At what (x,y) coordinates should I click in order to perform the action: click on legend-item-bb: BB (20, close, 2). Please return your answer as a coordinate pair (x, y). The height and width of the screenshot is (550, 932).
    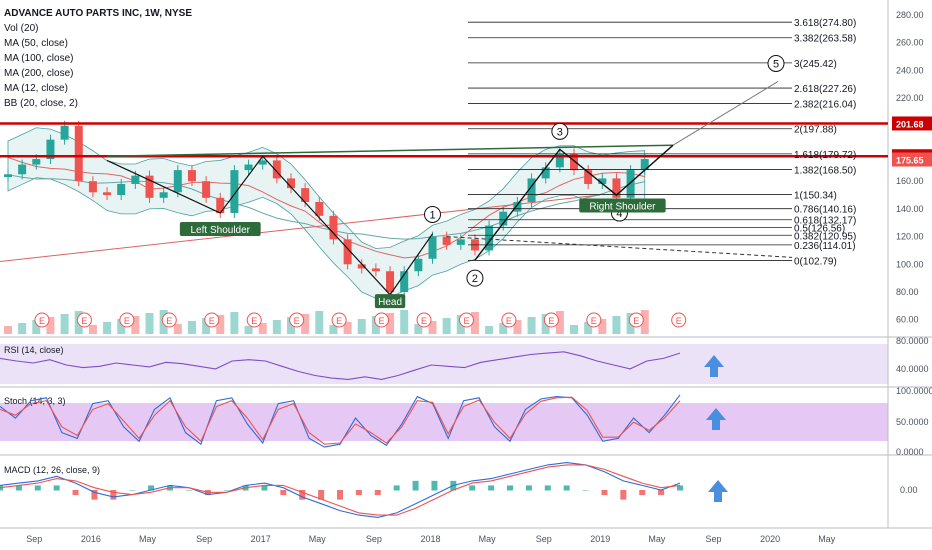
    Looking at the image, I should click on (41, 103).